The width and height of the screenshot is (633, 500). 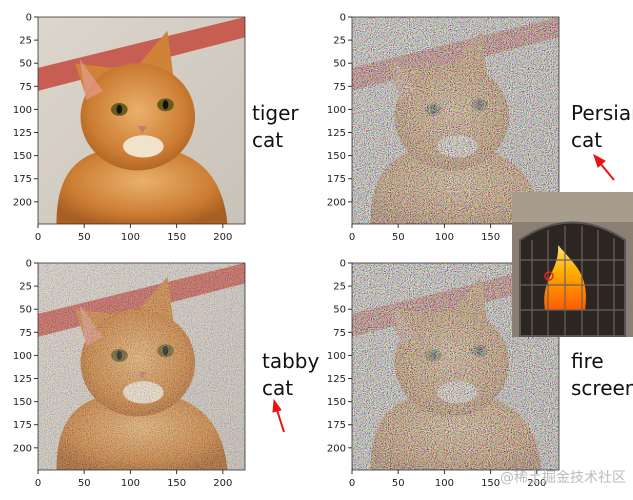 What do you see at coordinates (602, 113) in the screenshot?
I see `class-label: Persiar` at bounding box center [602, 113].